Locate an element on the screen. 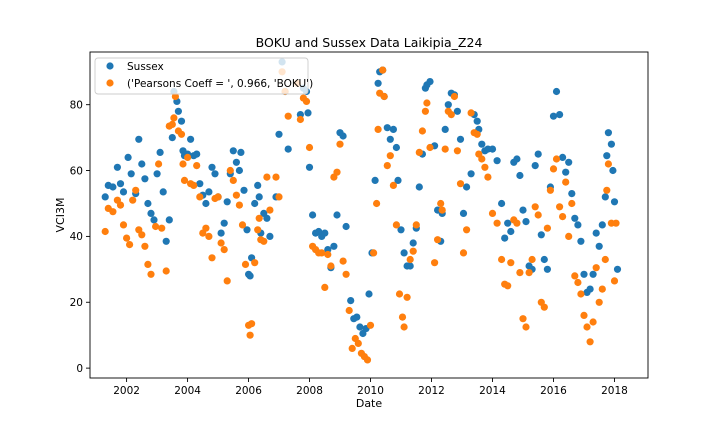  legend-label-boku: ('Pearsons Coeff = ', 0.966, 'BOKU') is located at coordinates (220, 84).